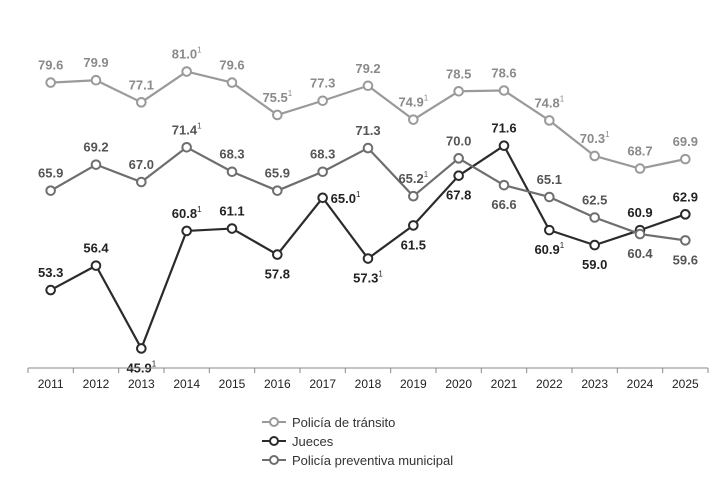 The image size is (716, 483). Describe the element at coordinates (96, 384) in the screenshot. I see `x-tick-label: 2012` at that location.